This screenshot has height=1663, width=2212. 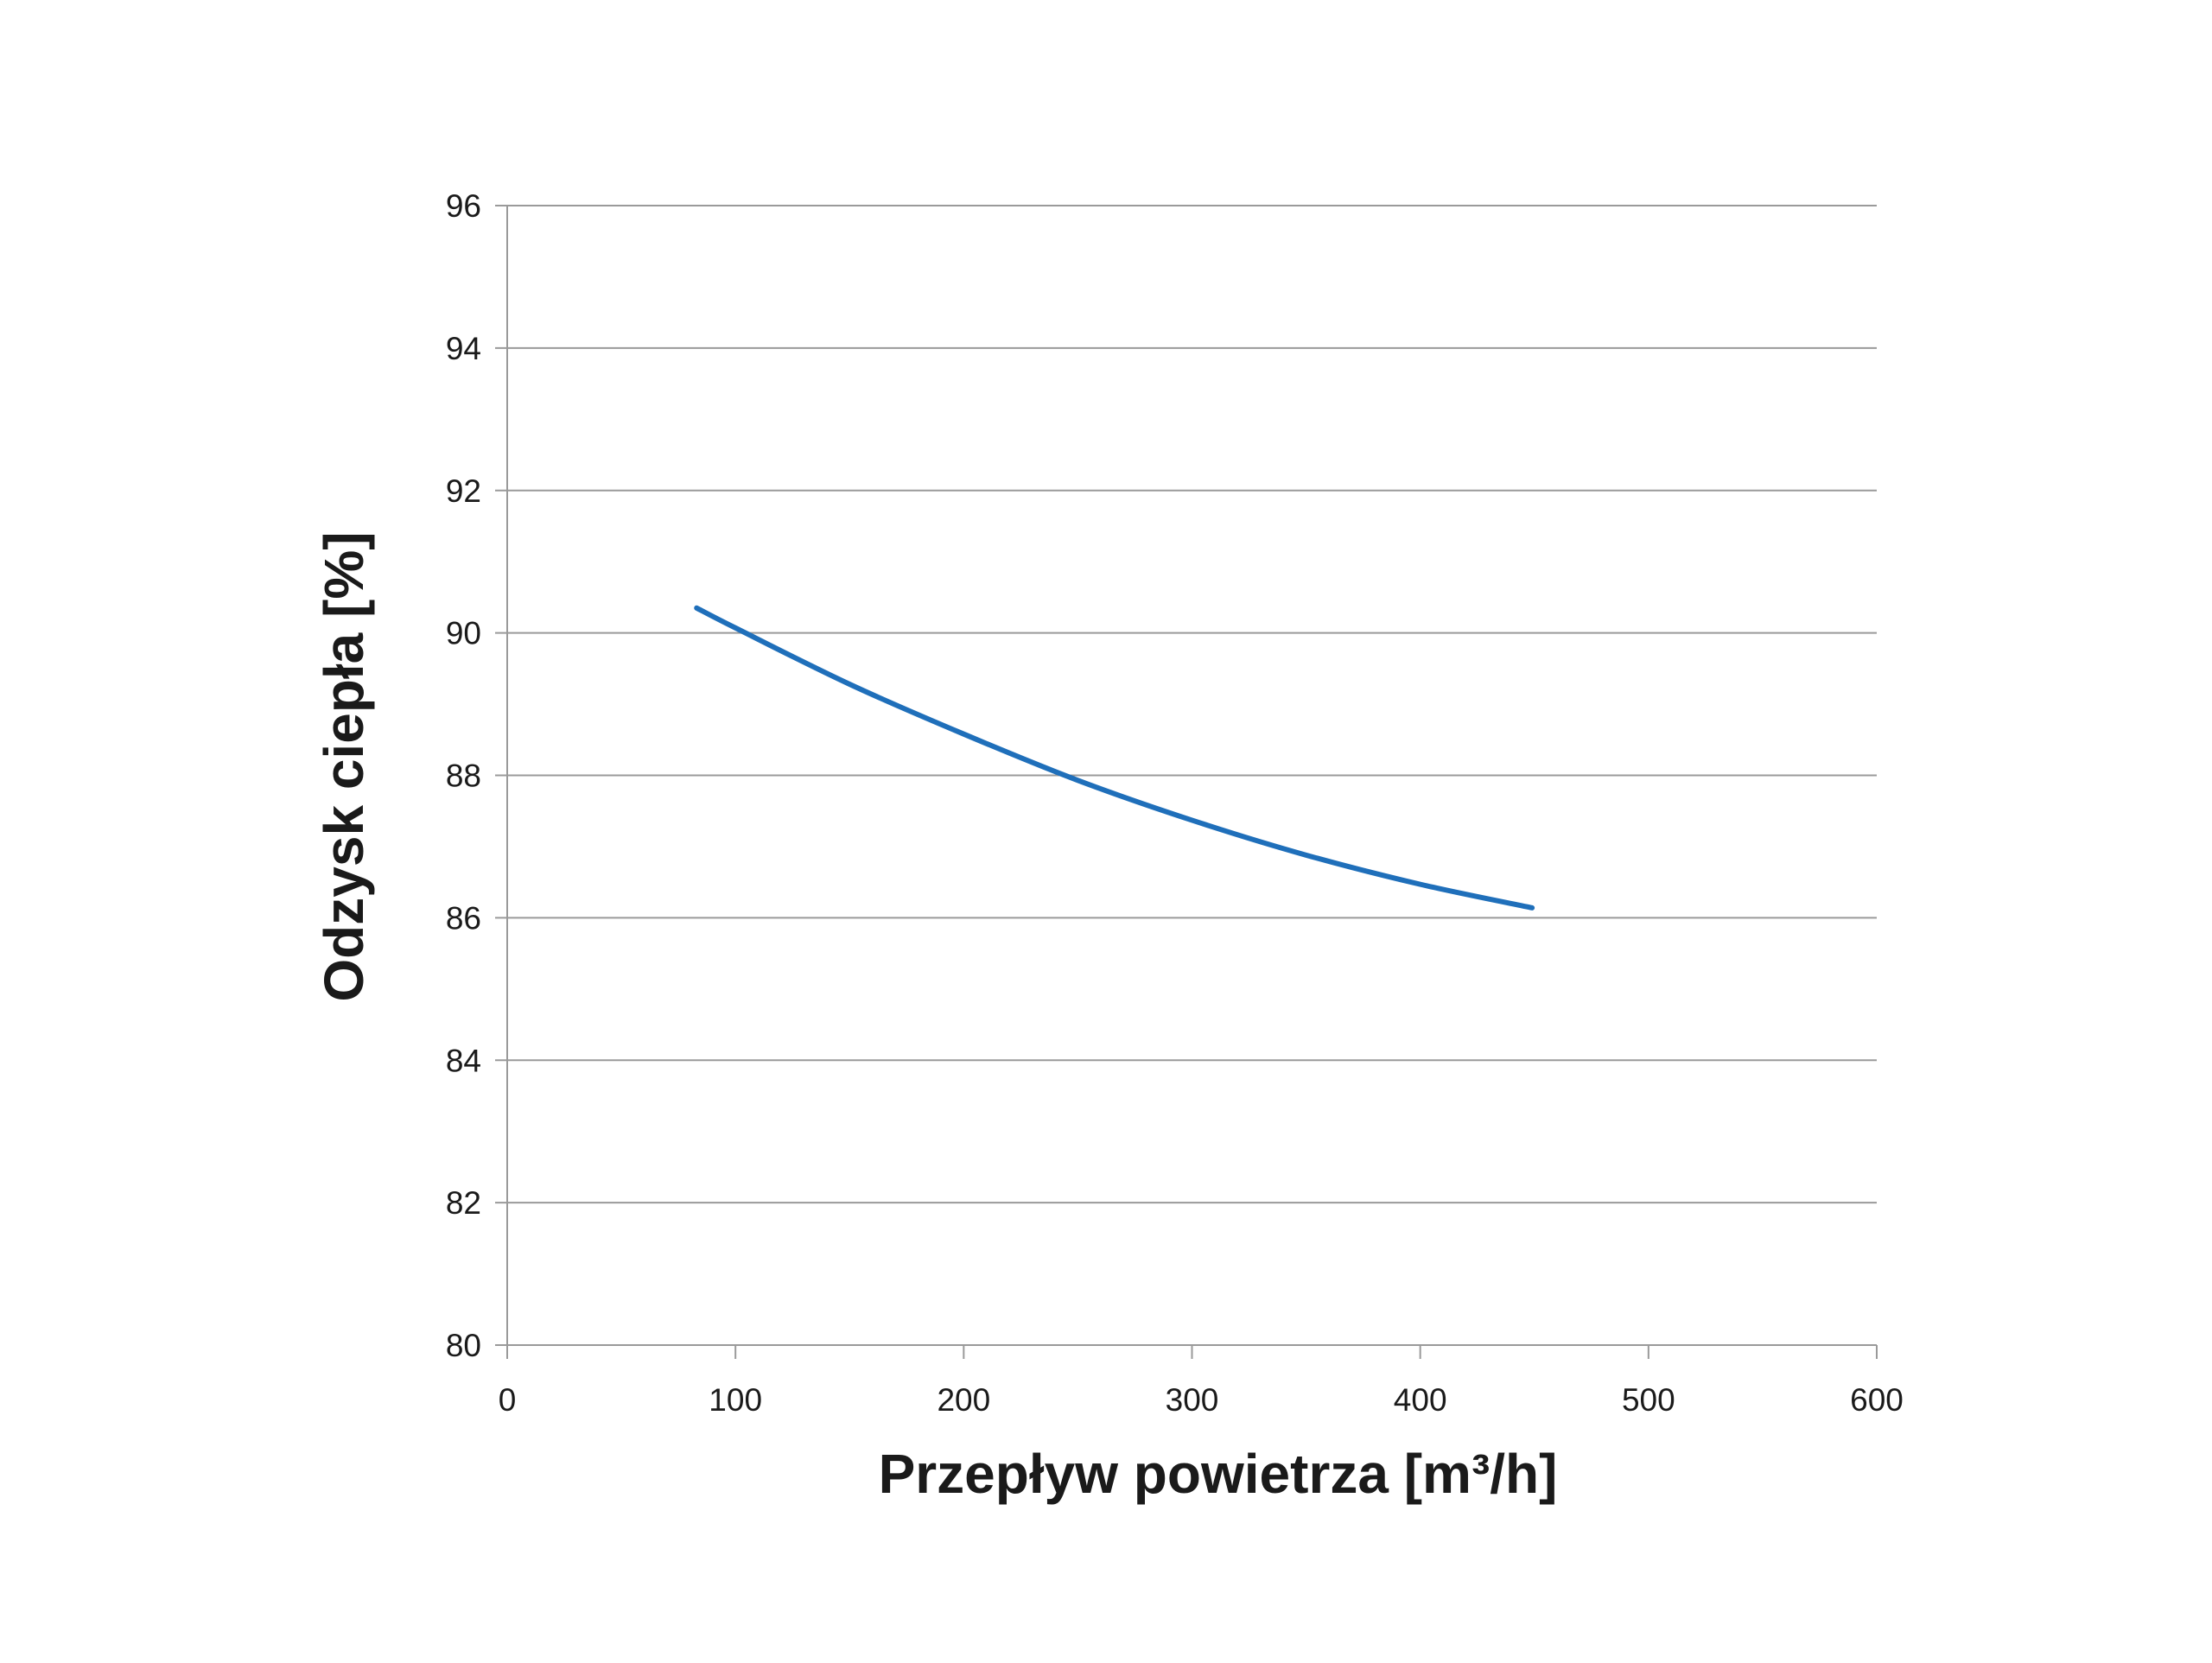 What do you see at coordinates (463, 1203) in the screenshot?
I see `y-tick-label: 82` at bounding box center [463, 1203].